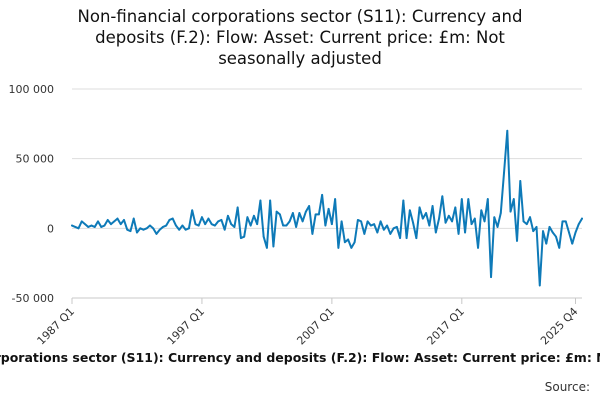 The image size is (600, 400). What do you see at coordinates (32, 194) in the screenshot?
I see `y-axis-ticks: 100 000 50 000 0 -50 000` at bounding box center [32, 194].